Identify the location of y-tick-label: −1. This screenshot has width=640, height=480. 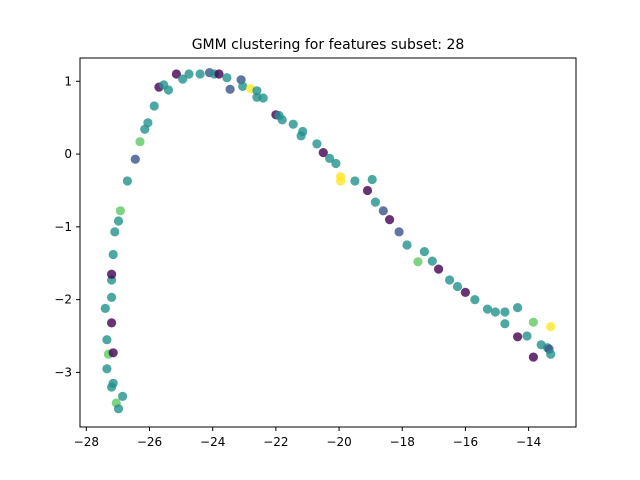
(63, 227).